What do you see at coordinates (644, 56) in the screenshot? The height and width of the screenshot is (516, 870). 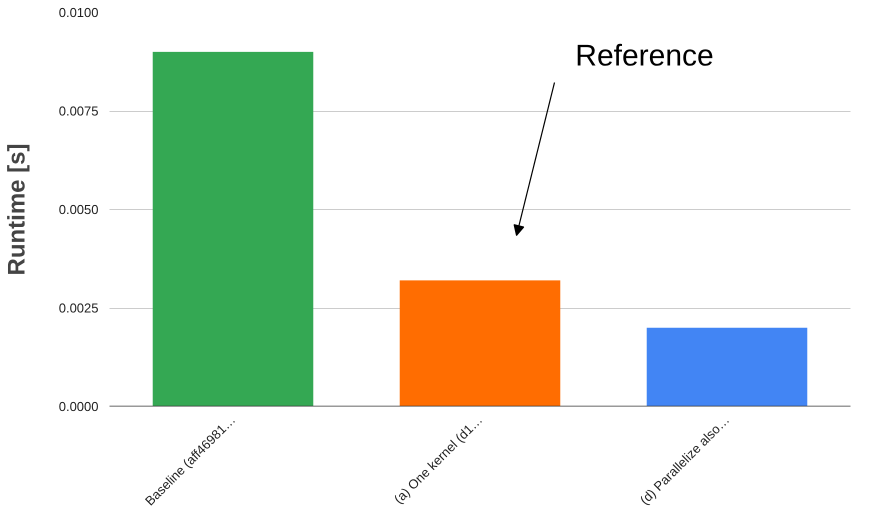 I see `annotation: Reference` at bounding box center [644, 56].